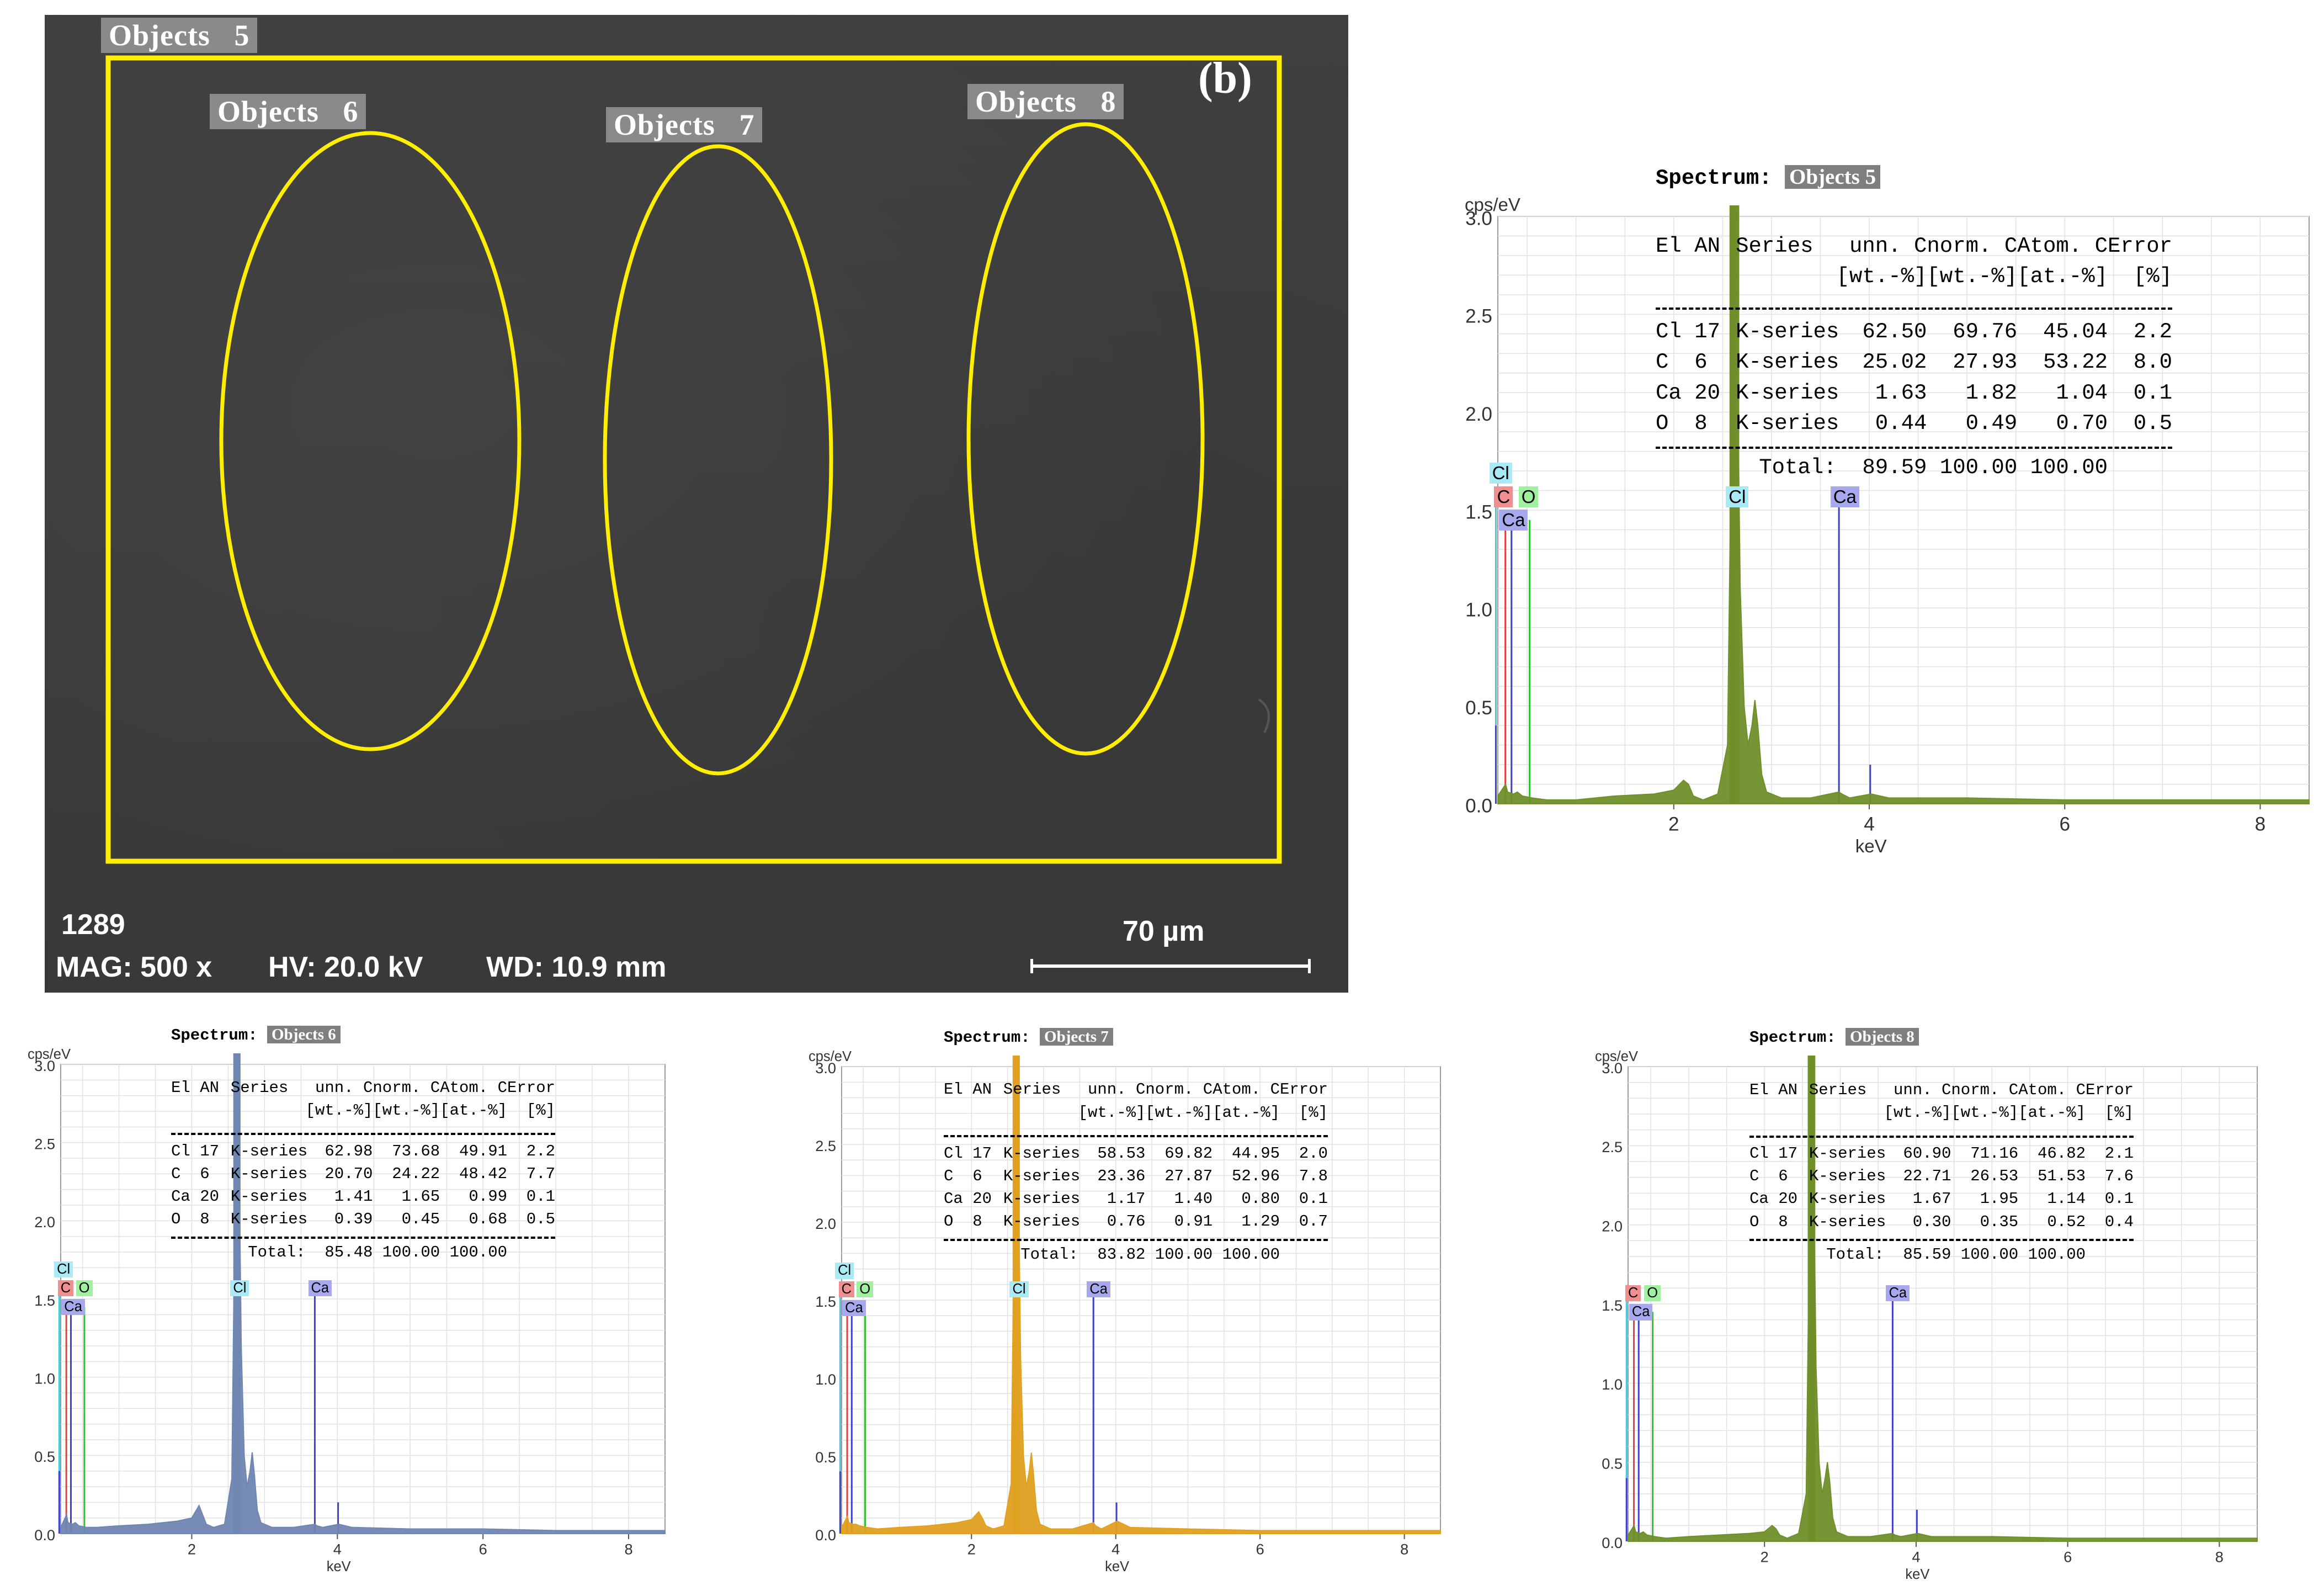  Describe the element at coordinates (1193, 1221) in the screenshot. I see `table-cell: 0.91` at that location.